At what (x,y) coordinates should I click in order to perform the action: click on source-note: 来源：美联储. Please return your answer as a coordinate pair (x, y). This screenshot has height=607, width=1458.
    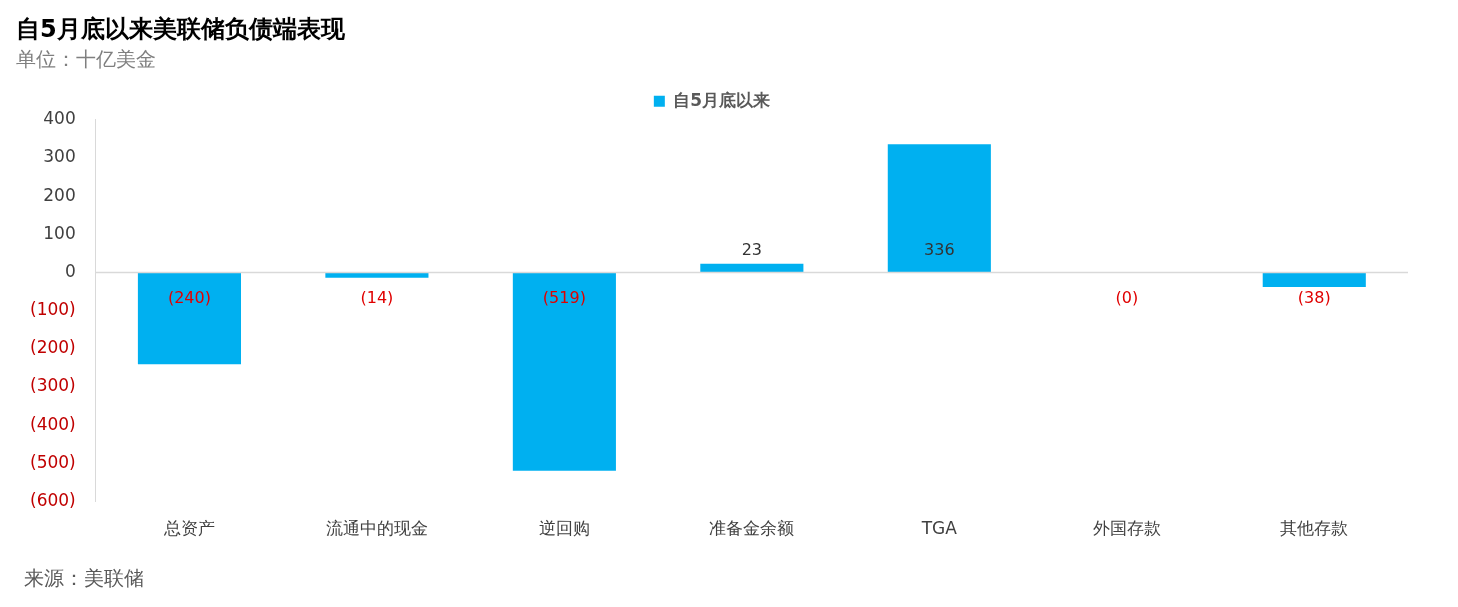
    Looking at the image, I should click on (84, 578).